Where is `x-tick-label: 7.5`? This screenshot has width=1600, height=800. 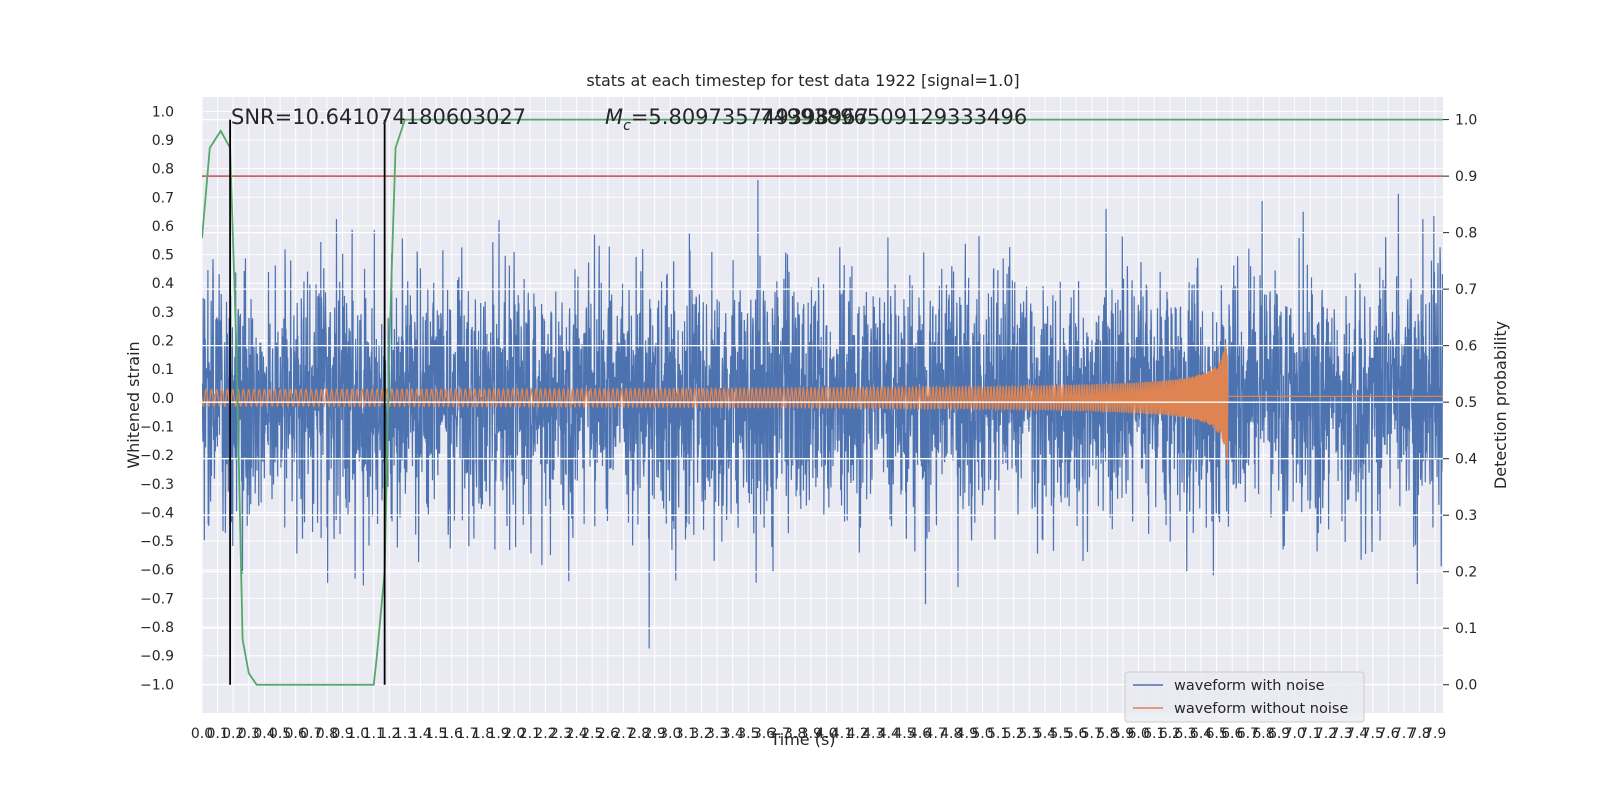 x-tick-label: 7.5 is located at coordinates (1373, 734).